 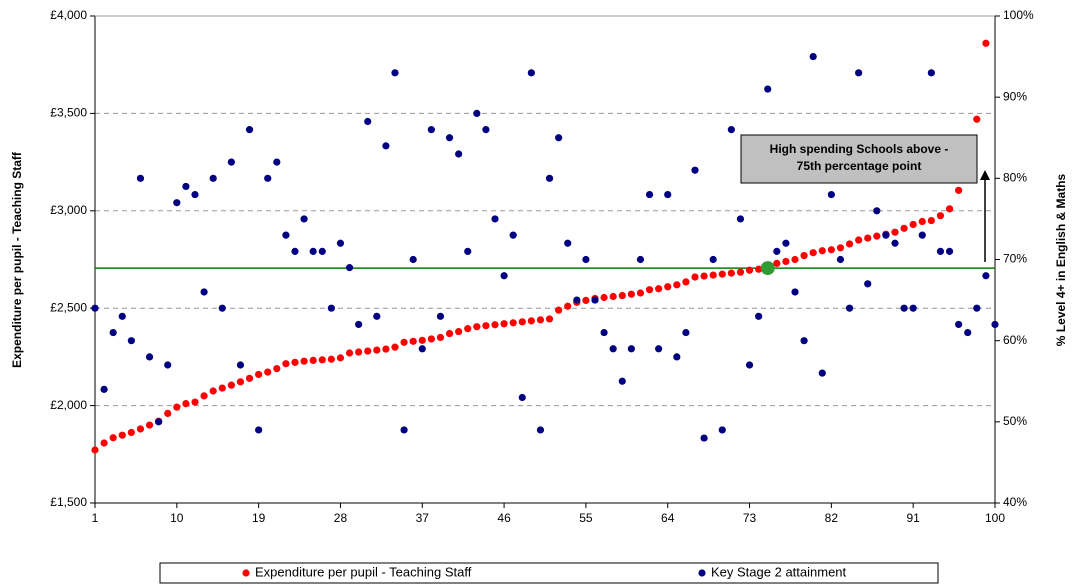 What do you see at coordinates (1015, 340) in the screenshot?
I see `y2-tick-label: 60%` at bounding box center [1015, 340].